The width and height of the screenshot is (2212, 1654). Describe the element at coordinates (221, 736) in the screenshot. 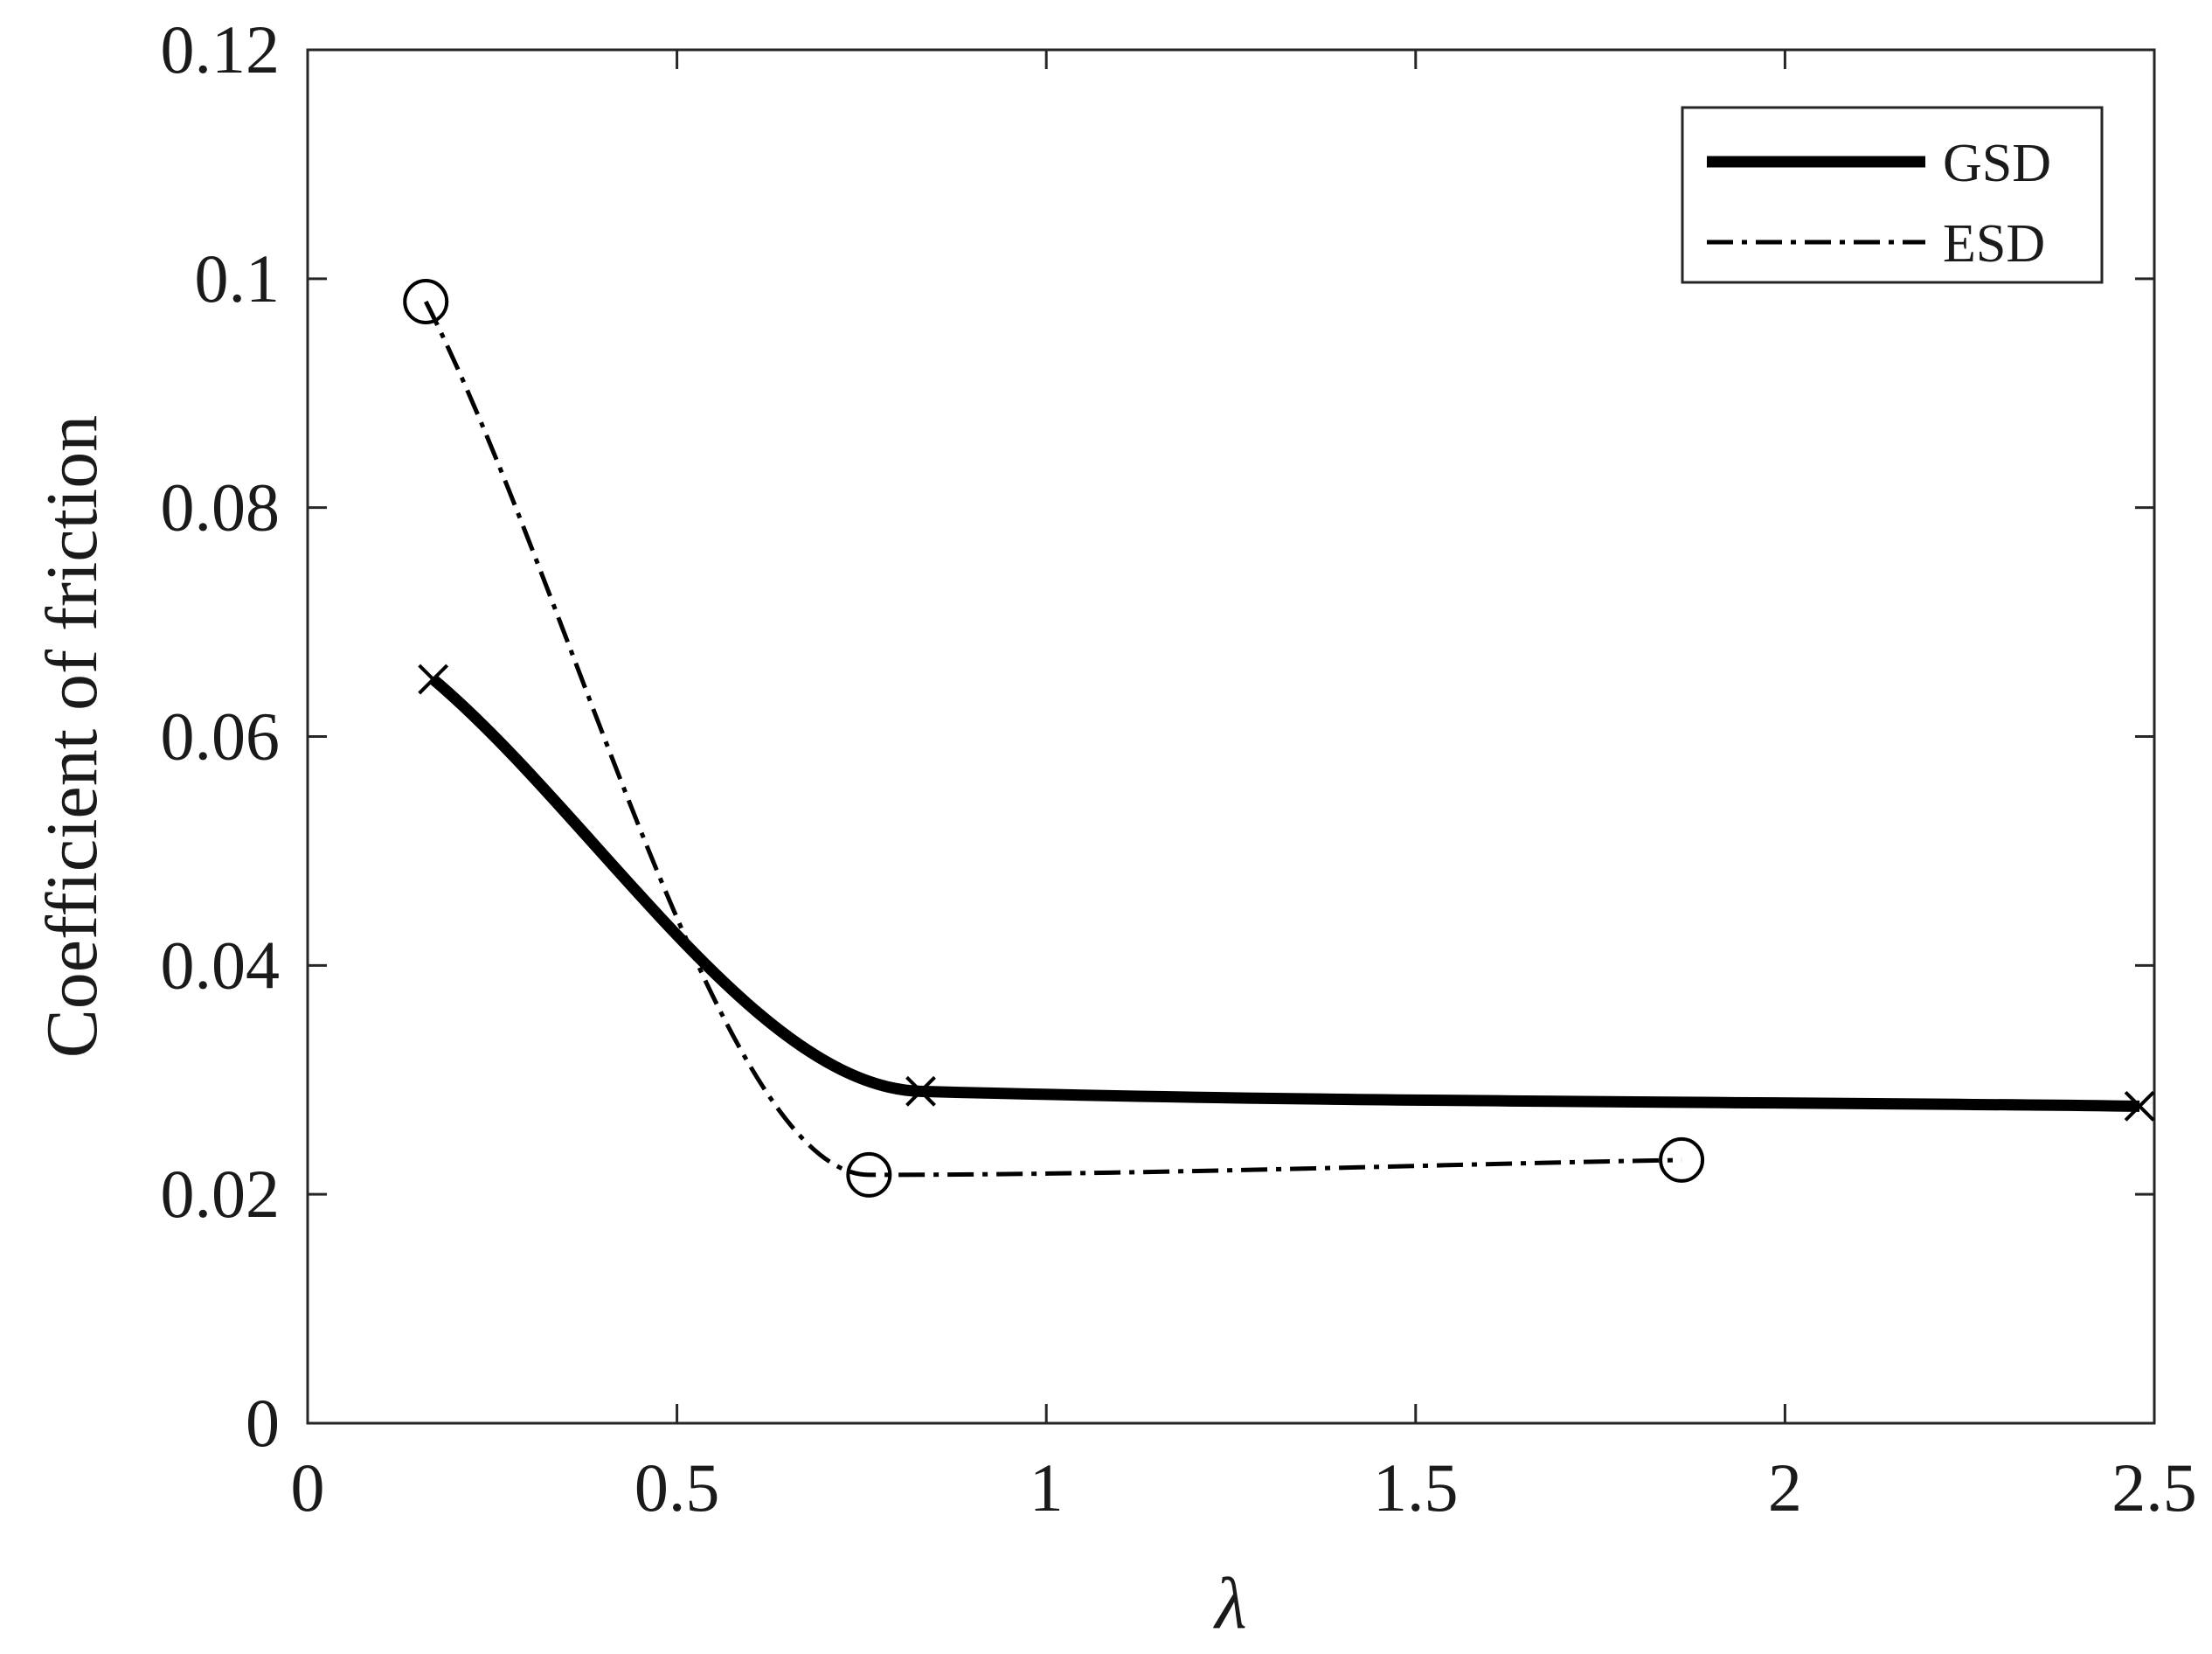

I see `y-tick-label: 0.06` at that location.